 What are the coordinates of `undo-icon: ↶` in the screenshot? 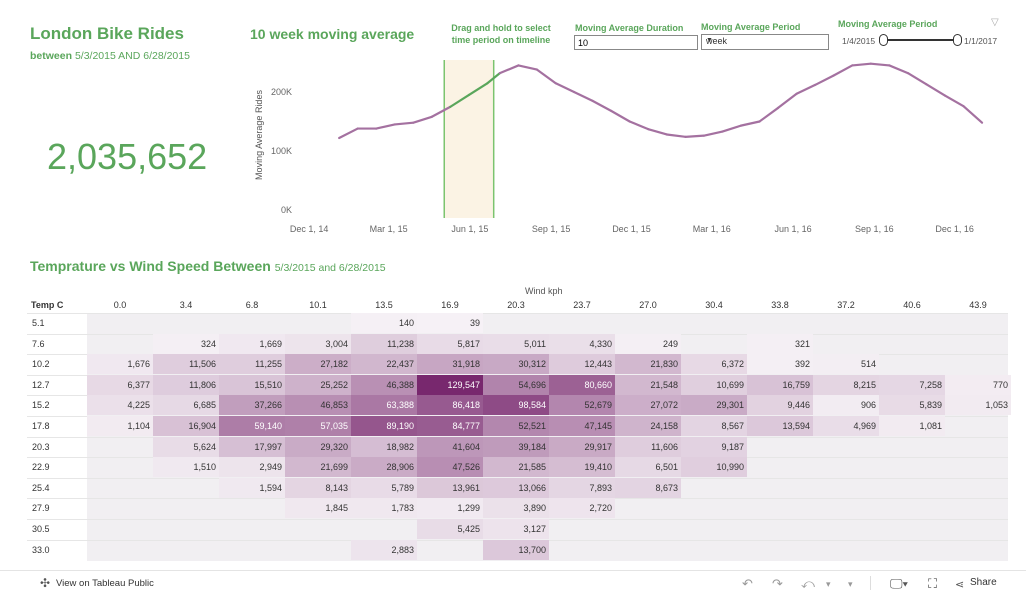 It's located at (747, 583).